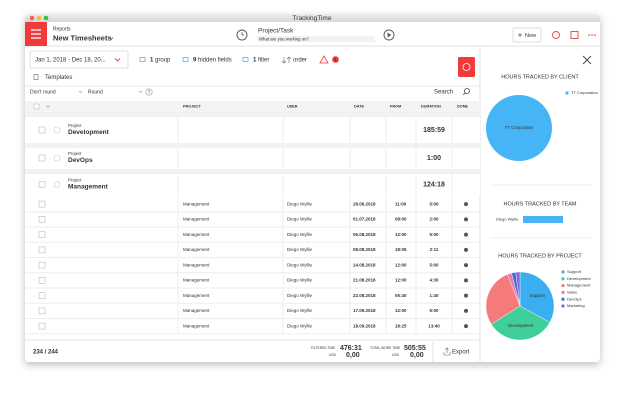  What do you see at coordinates (364, 295) in the screenshot?
I see `cell-date: 22.08.2018` at bounding box center [364, 295].